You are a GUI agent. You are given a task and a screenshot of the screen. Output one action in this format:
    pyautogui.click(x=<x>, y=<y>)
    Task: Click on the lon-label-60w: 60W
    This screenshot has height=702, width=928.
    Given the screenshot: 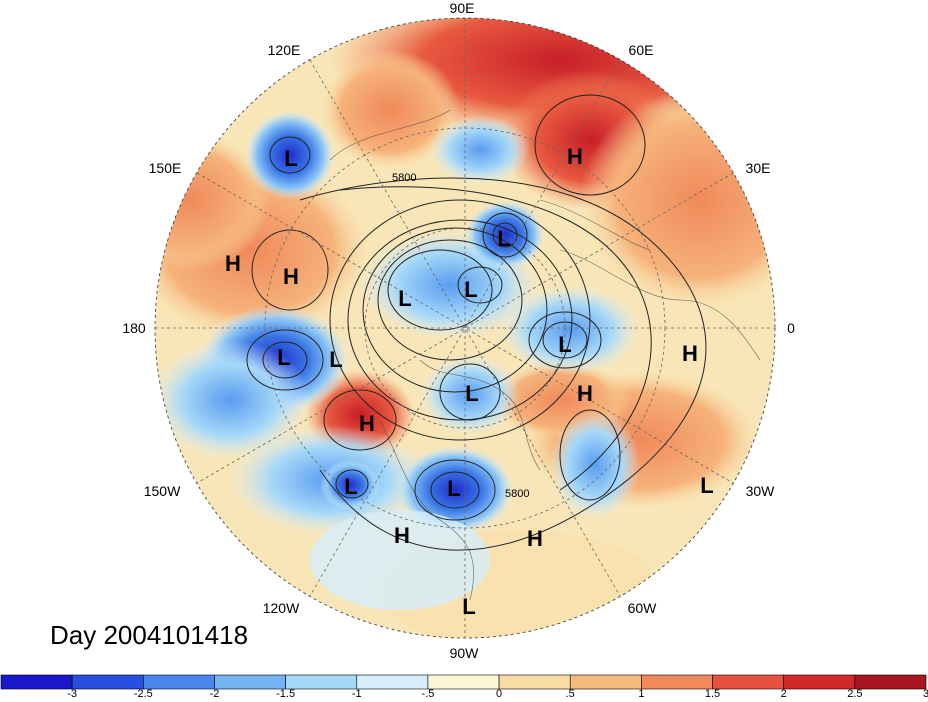 What is the action you would take?
    pyautogui.click(x=642, y=608)
    